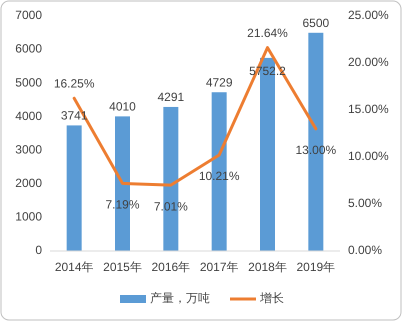  Describe the element at coordinates (316, 267) in the screenshot. I see `x-tick-label: 2019年` at that location.